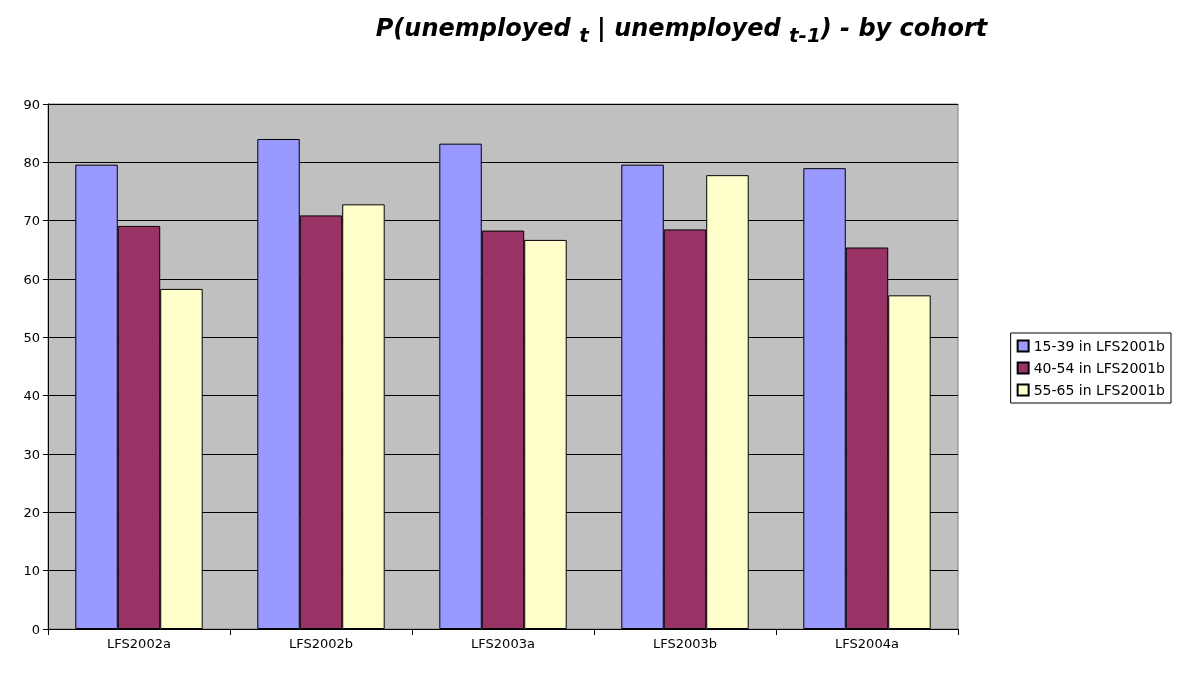 The width and height of the screenshot is (1183, 680). What do you see at coordinates (867, 643) in the screenshot?
I see `x-tick-label: LFS2004a` at bounding box center [867, 643].